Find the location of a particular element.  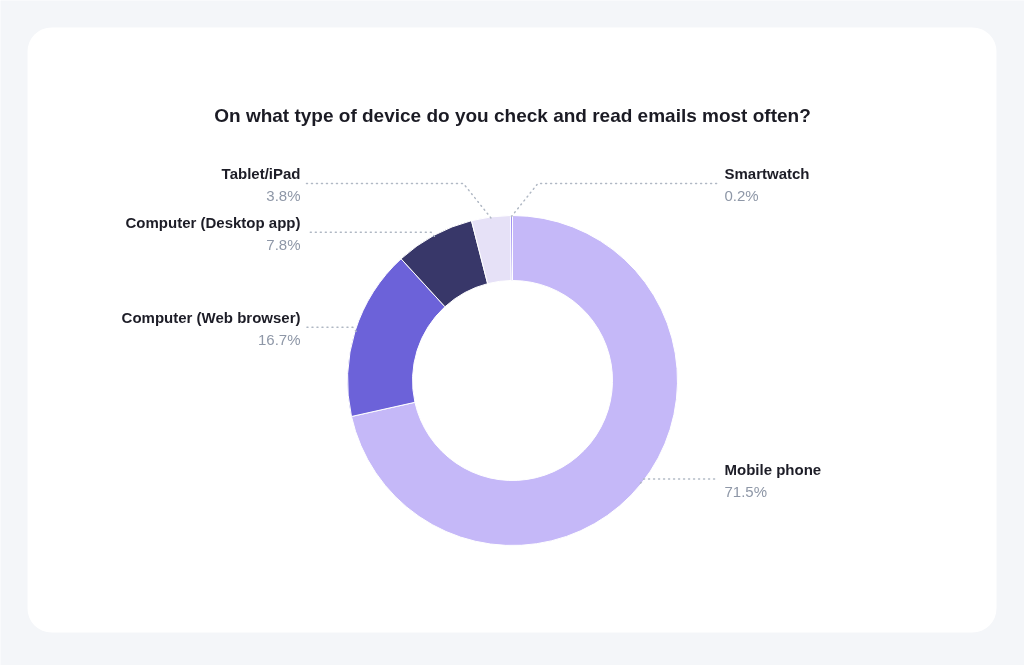

data-label: 7.8% is located at coordinates (283, 244).